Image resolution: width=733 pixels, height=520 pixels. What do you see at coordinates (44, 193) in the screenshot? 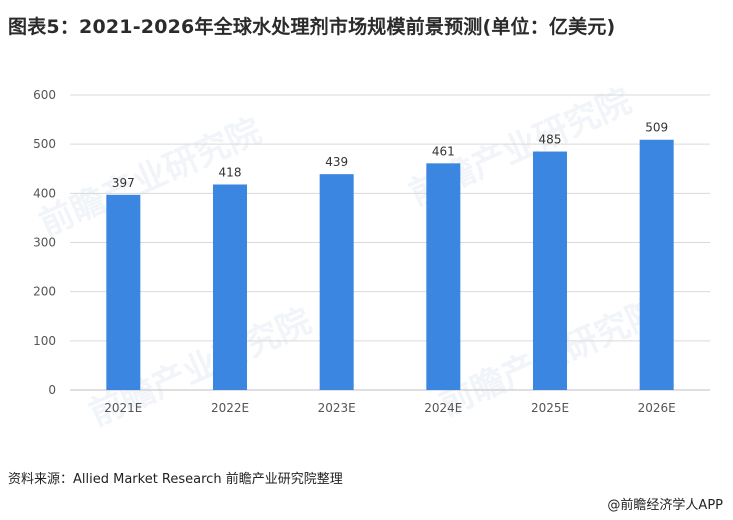
I see `y-tick-label: 400` at bounding box center [44, 193].